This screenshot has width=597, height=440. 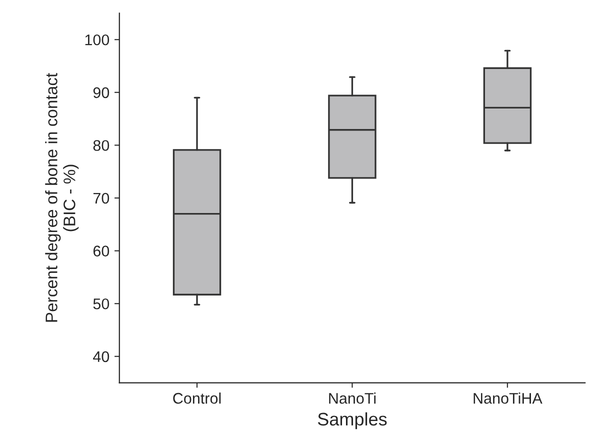 I want to click on x-axis-title: Samples, so click(x=352, y=421).